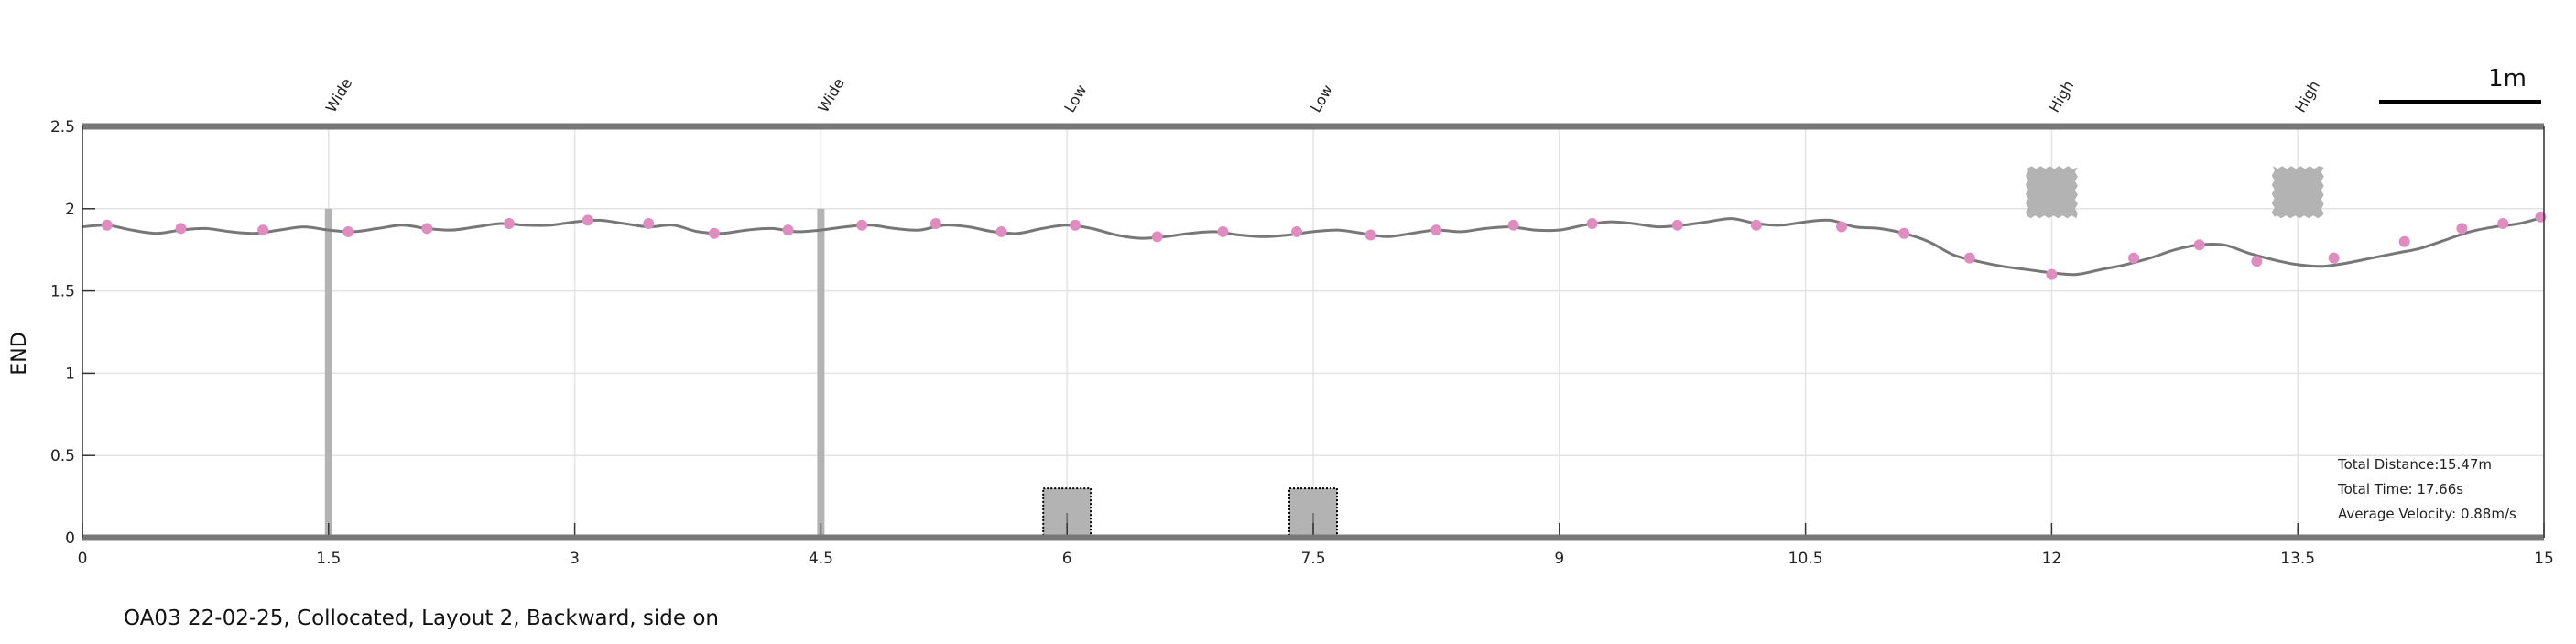 The image size is (2576, 644). I want to click on markers, so click(1324, 246).